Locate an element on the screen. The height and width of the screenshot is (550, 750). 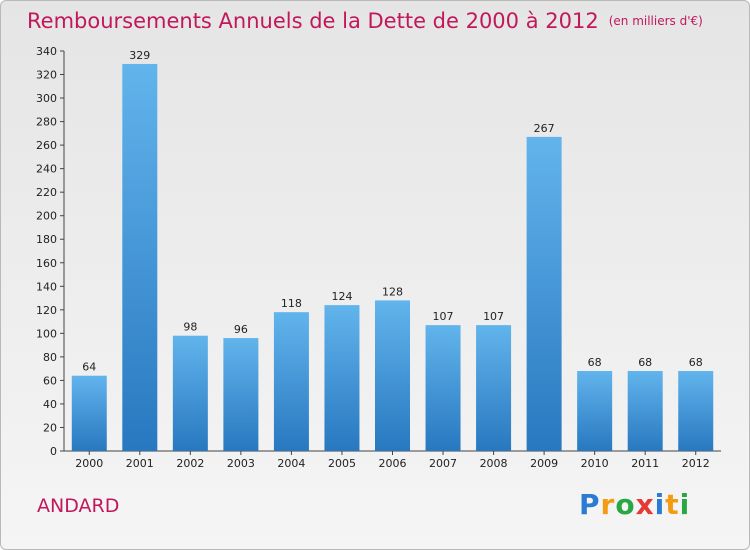
y-tick-label: 300 is located at coordinates (46, 98).